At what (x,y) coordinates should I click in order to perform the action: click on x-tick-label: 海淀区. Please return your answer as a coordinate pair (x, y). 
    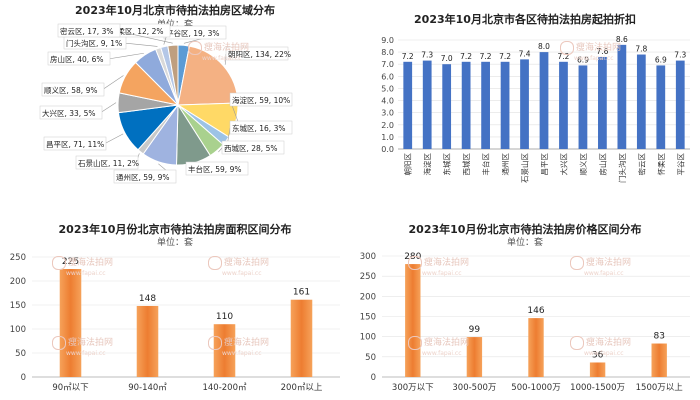
    Looking at the image, I should click on (427, 164).